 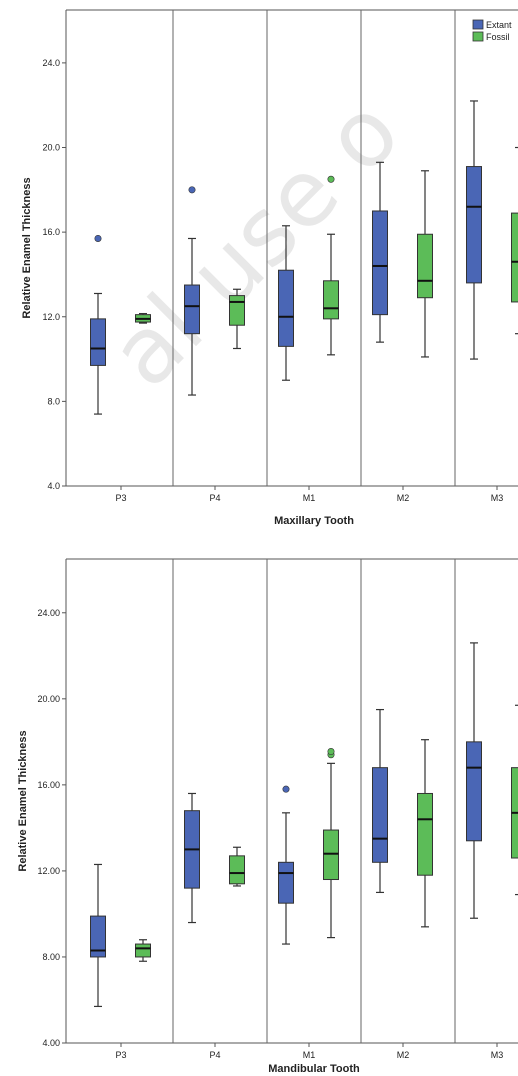 I want to click on y-tick-label: 20.0, so click(x=51, y=148).